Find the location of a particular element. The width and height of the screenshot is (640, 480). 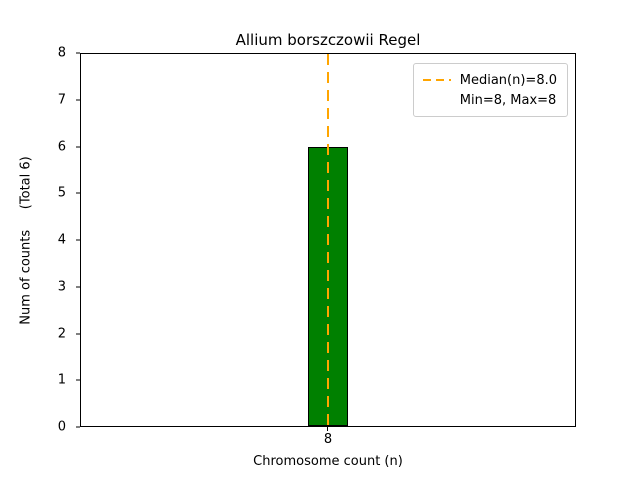

legend-entry-median: Median(n)=8.0 is located at coordinates (489, 80).